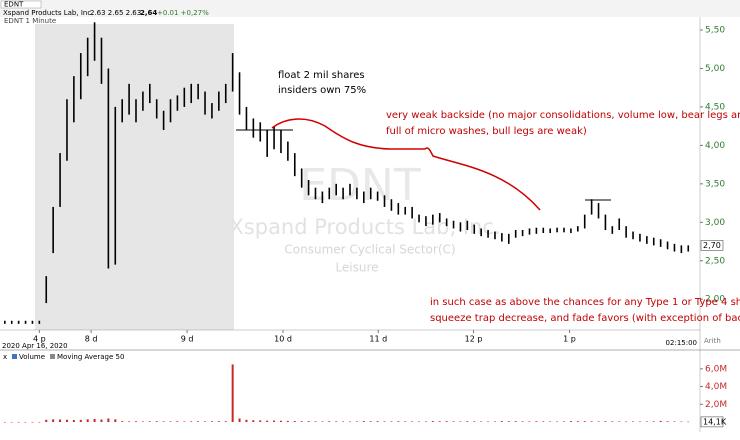 Image resolution: width=740 pixels, height=440 pixels. I want to click on symbol-box, so click(21, 4).